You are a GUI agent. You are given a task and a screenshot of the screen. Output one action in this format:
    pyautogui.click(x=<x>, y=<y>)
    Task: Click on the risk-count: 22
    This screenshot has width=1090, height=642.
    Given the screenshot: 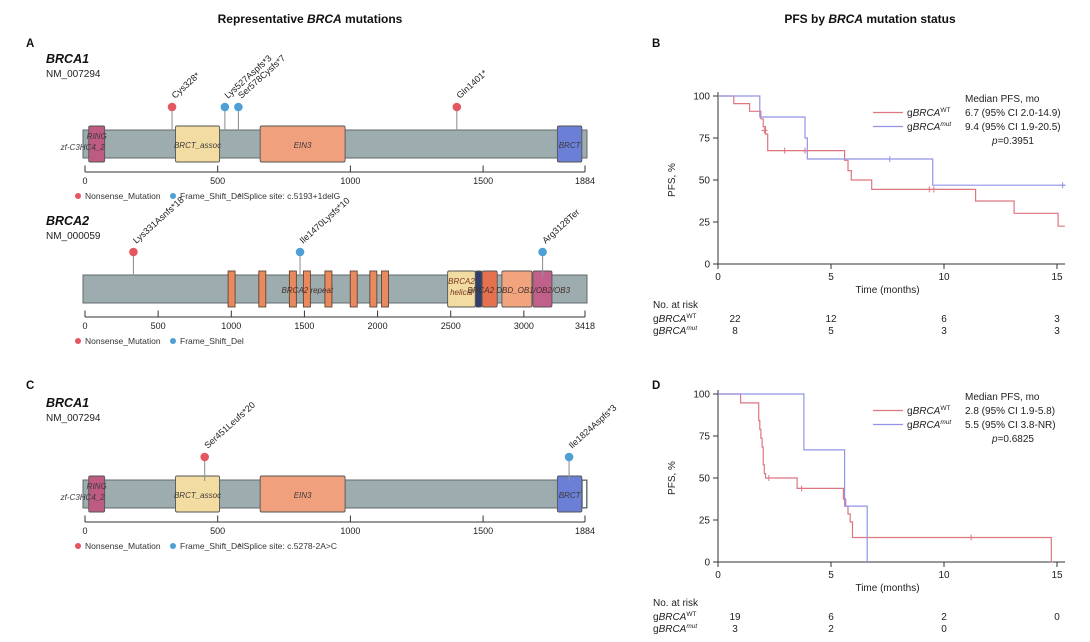 What is the action you would take?
    pyautogui.click(x=735, y=319)
    